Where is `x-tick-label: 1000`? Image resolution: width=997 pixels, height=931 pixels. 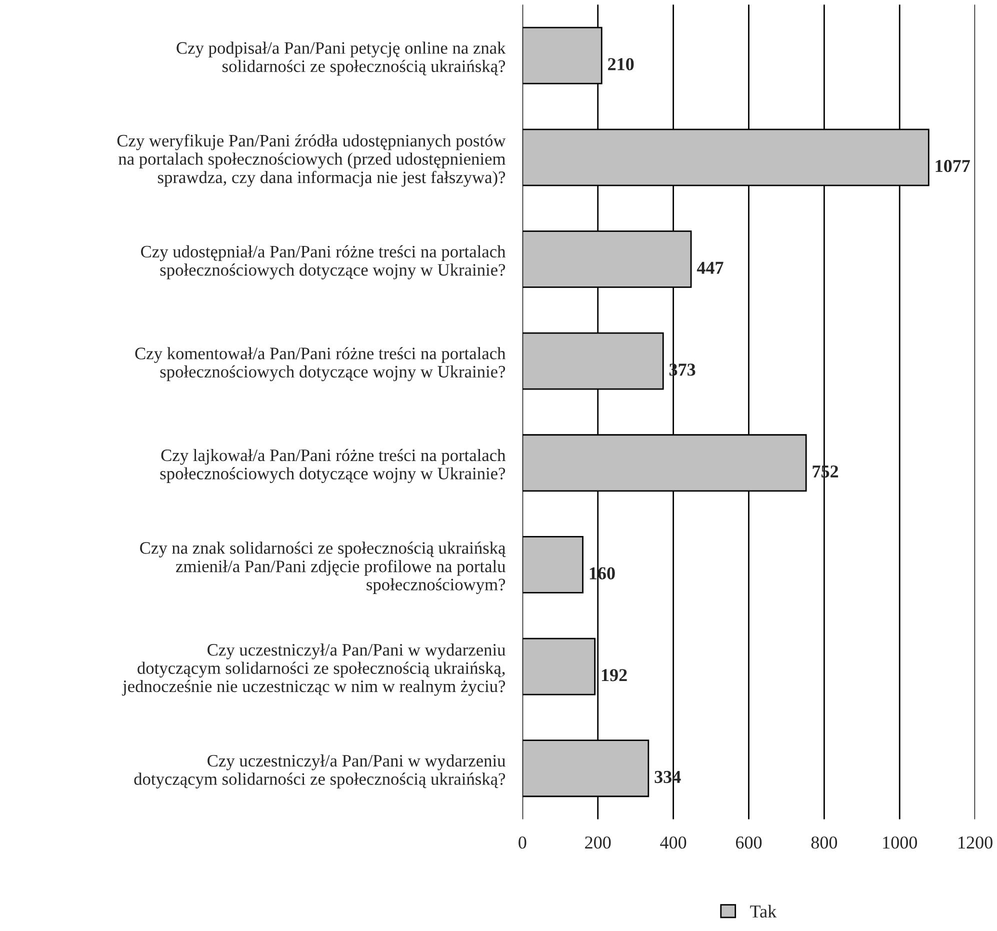
x-tick-label: 1000 is located at coordinates (900, 842).